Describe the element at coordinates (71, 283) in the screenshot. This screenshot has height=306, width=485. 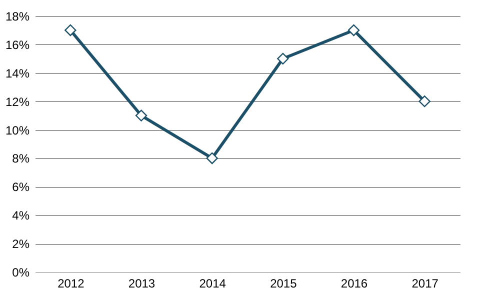
I see `x-tick-label: 2012` at that location.